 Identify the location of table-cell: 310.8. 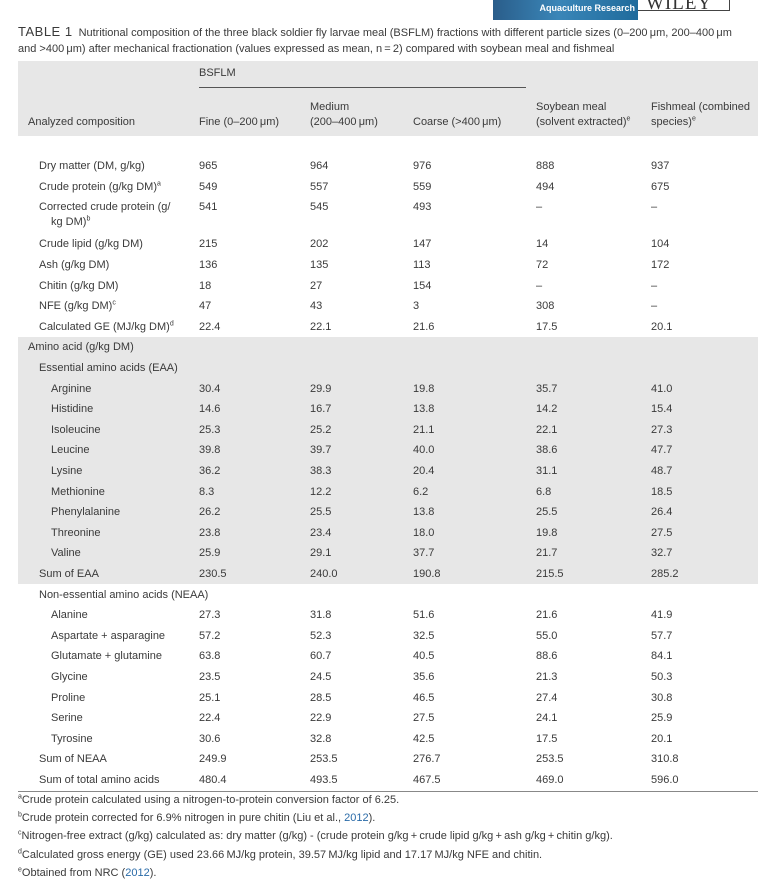
(665, 759).